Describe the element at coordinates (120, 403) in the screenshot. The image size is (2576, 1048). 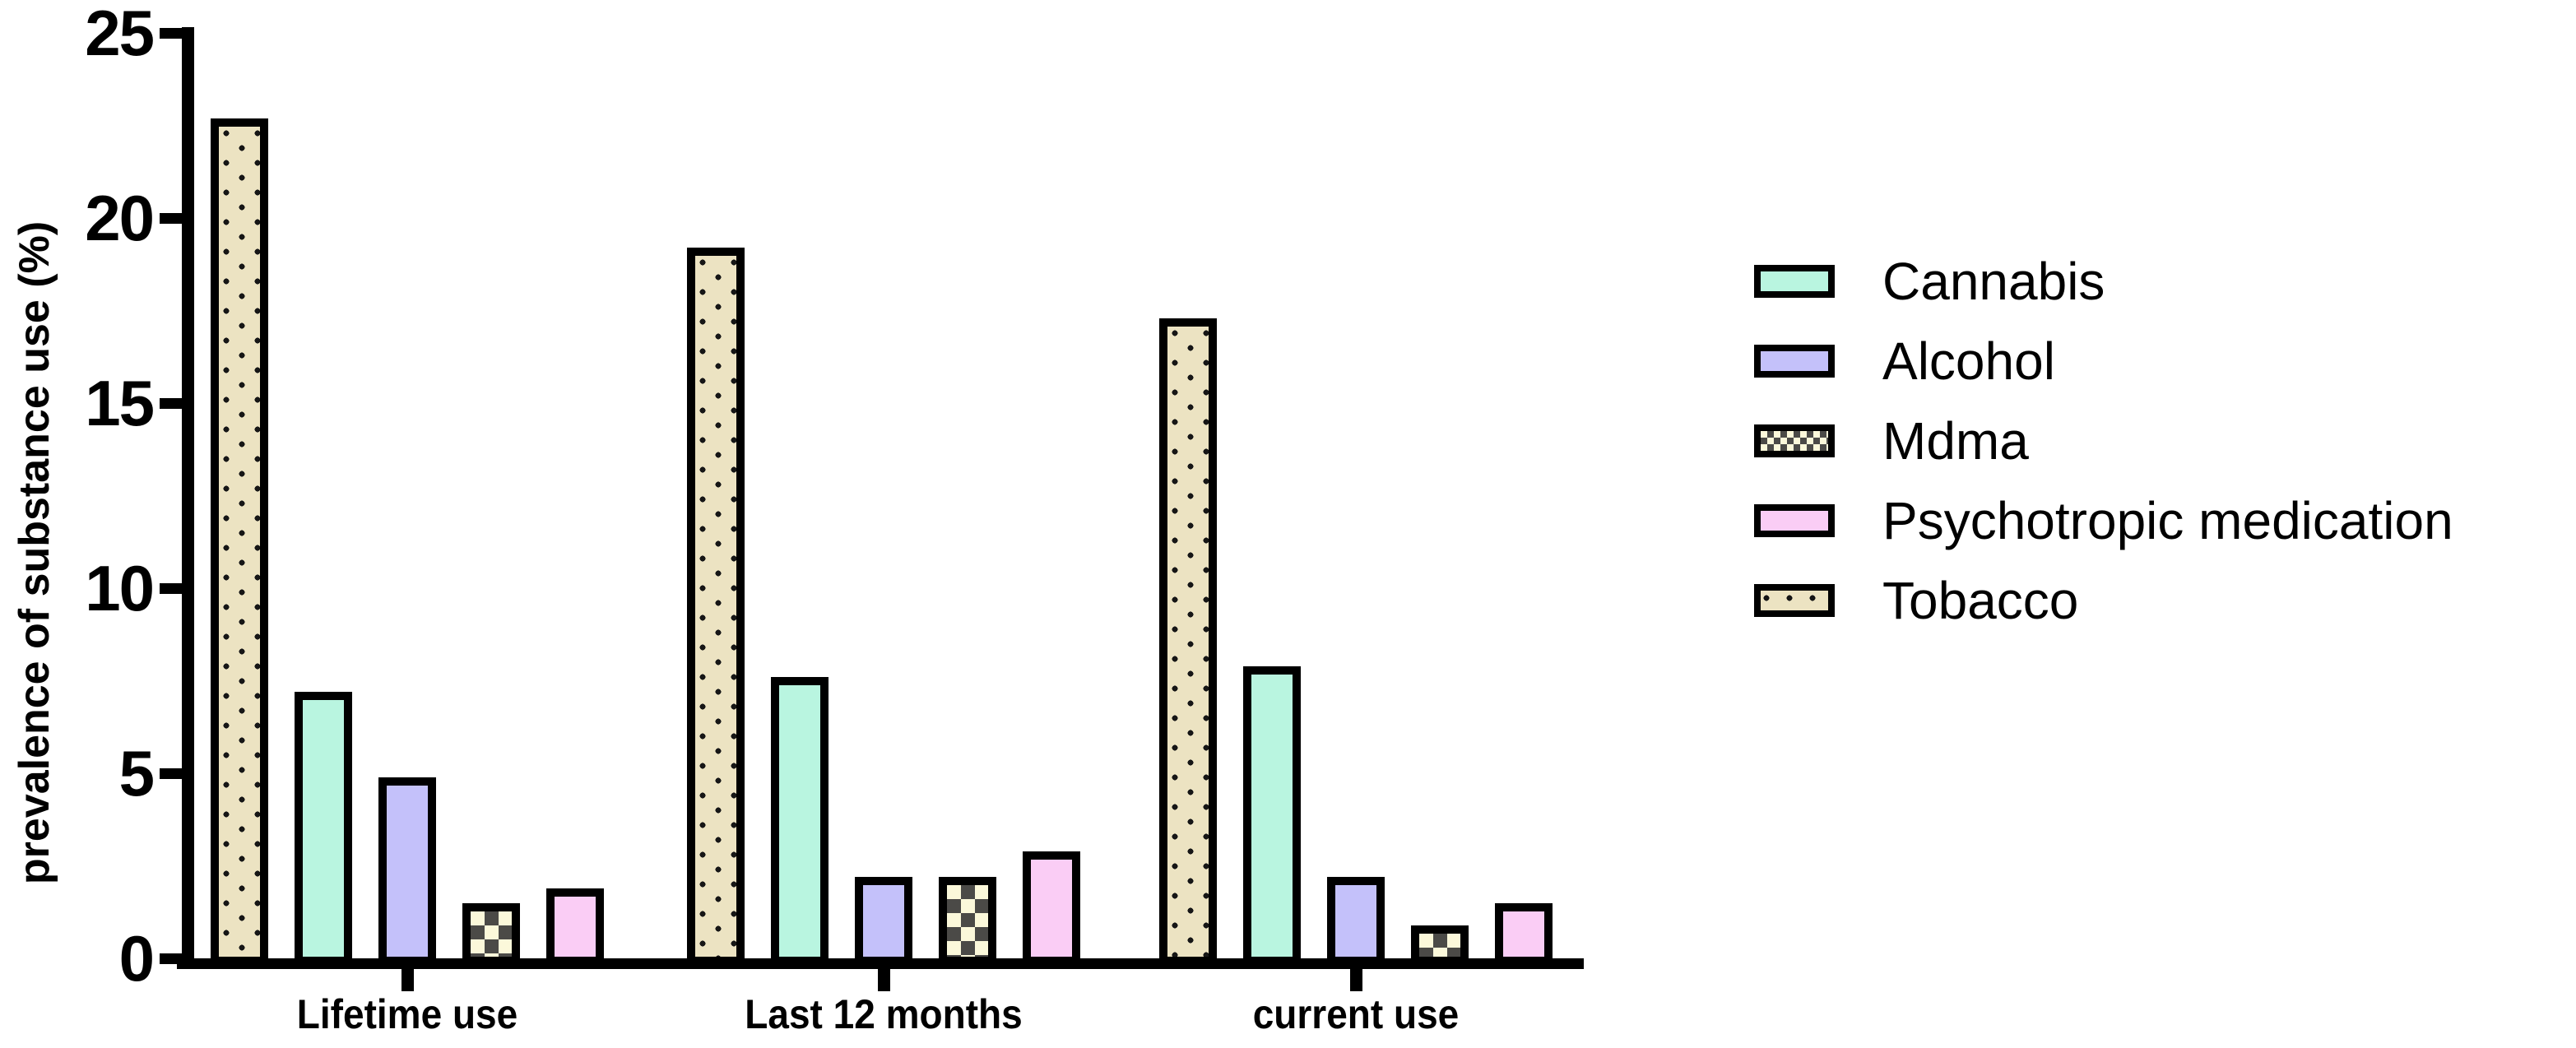
I see `y-axis-tick-label: 15` at that location.